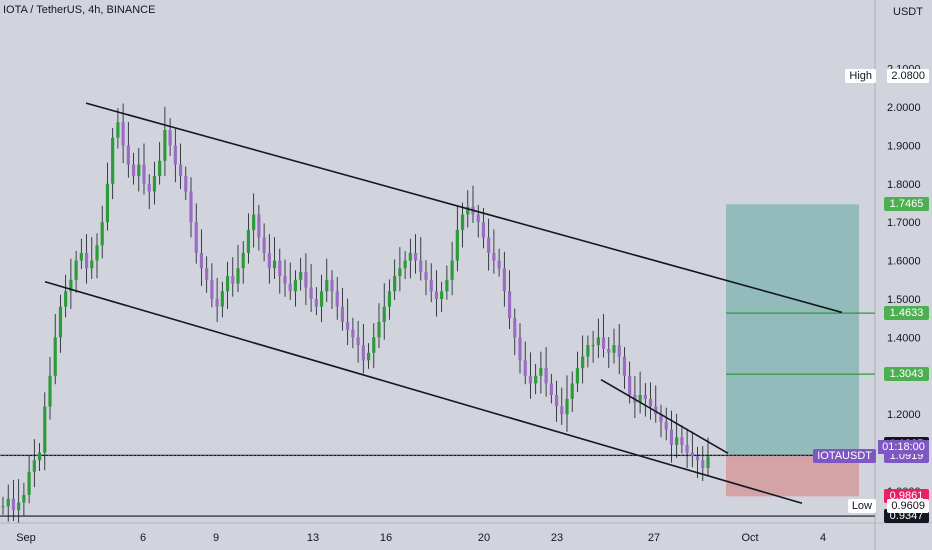  What do you see at coordinates (664, 416) in the screenshot?
I see `trendline-wedge-top` at bounding box center [664, 416].